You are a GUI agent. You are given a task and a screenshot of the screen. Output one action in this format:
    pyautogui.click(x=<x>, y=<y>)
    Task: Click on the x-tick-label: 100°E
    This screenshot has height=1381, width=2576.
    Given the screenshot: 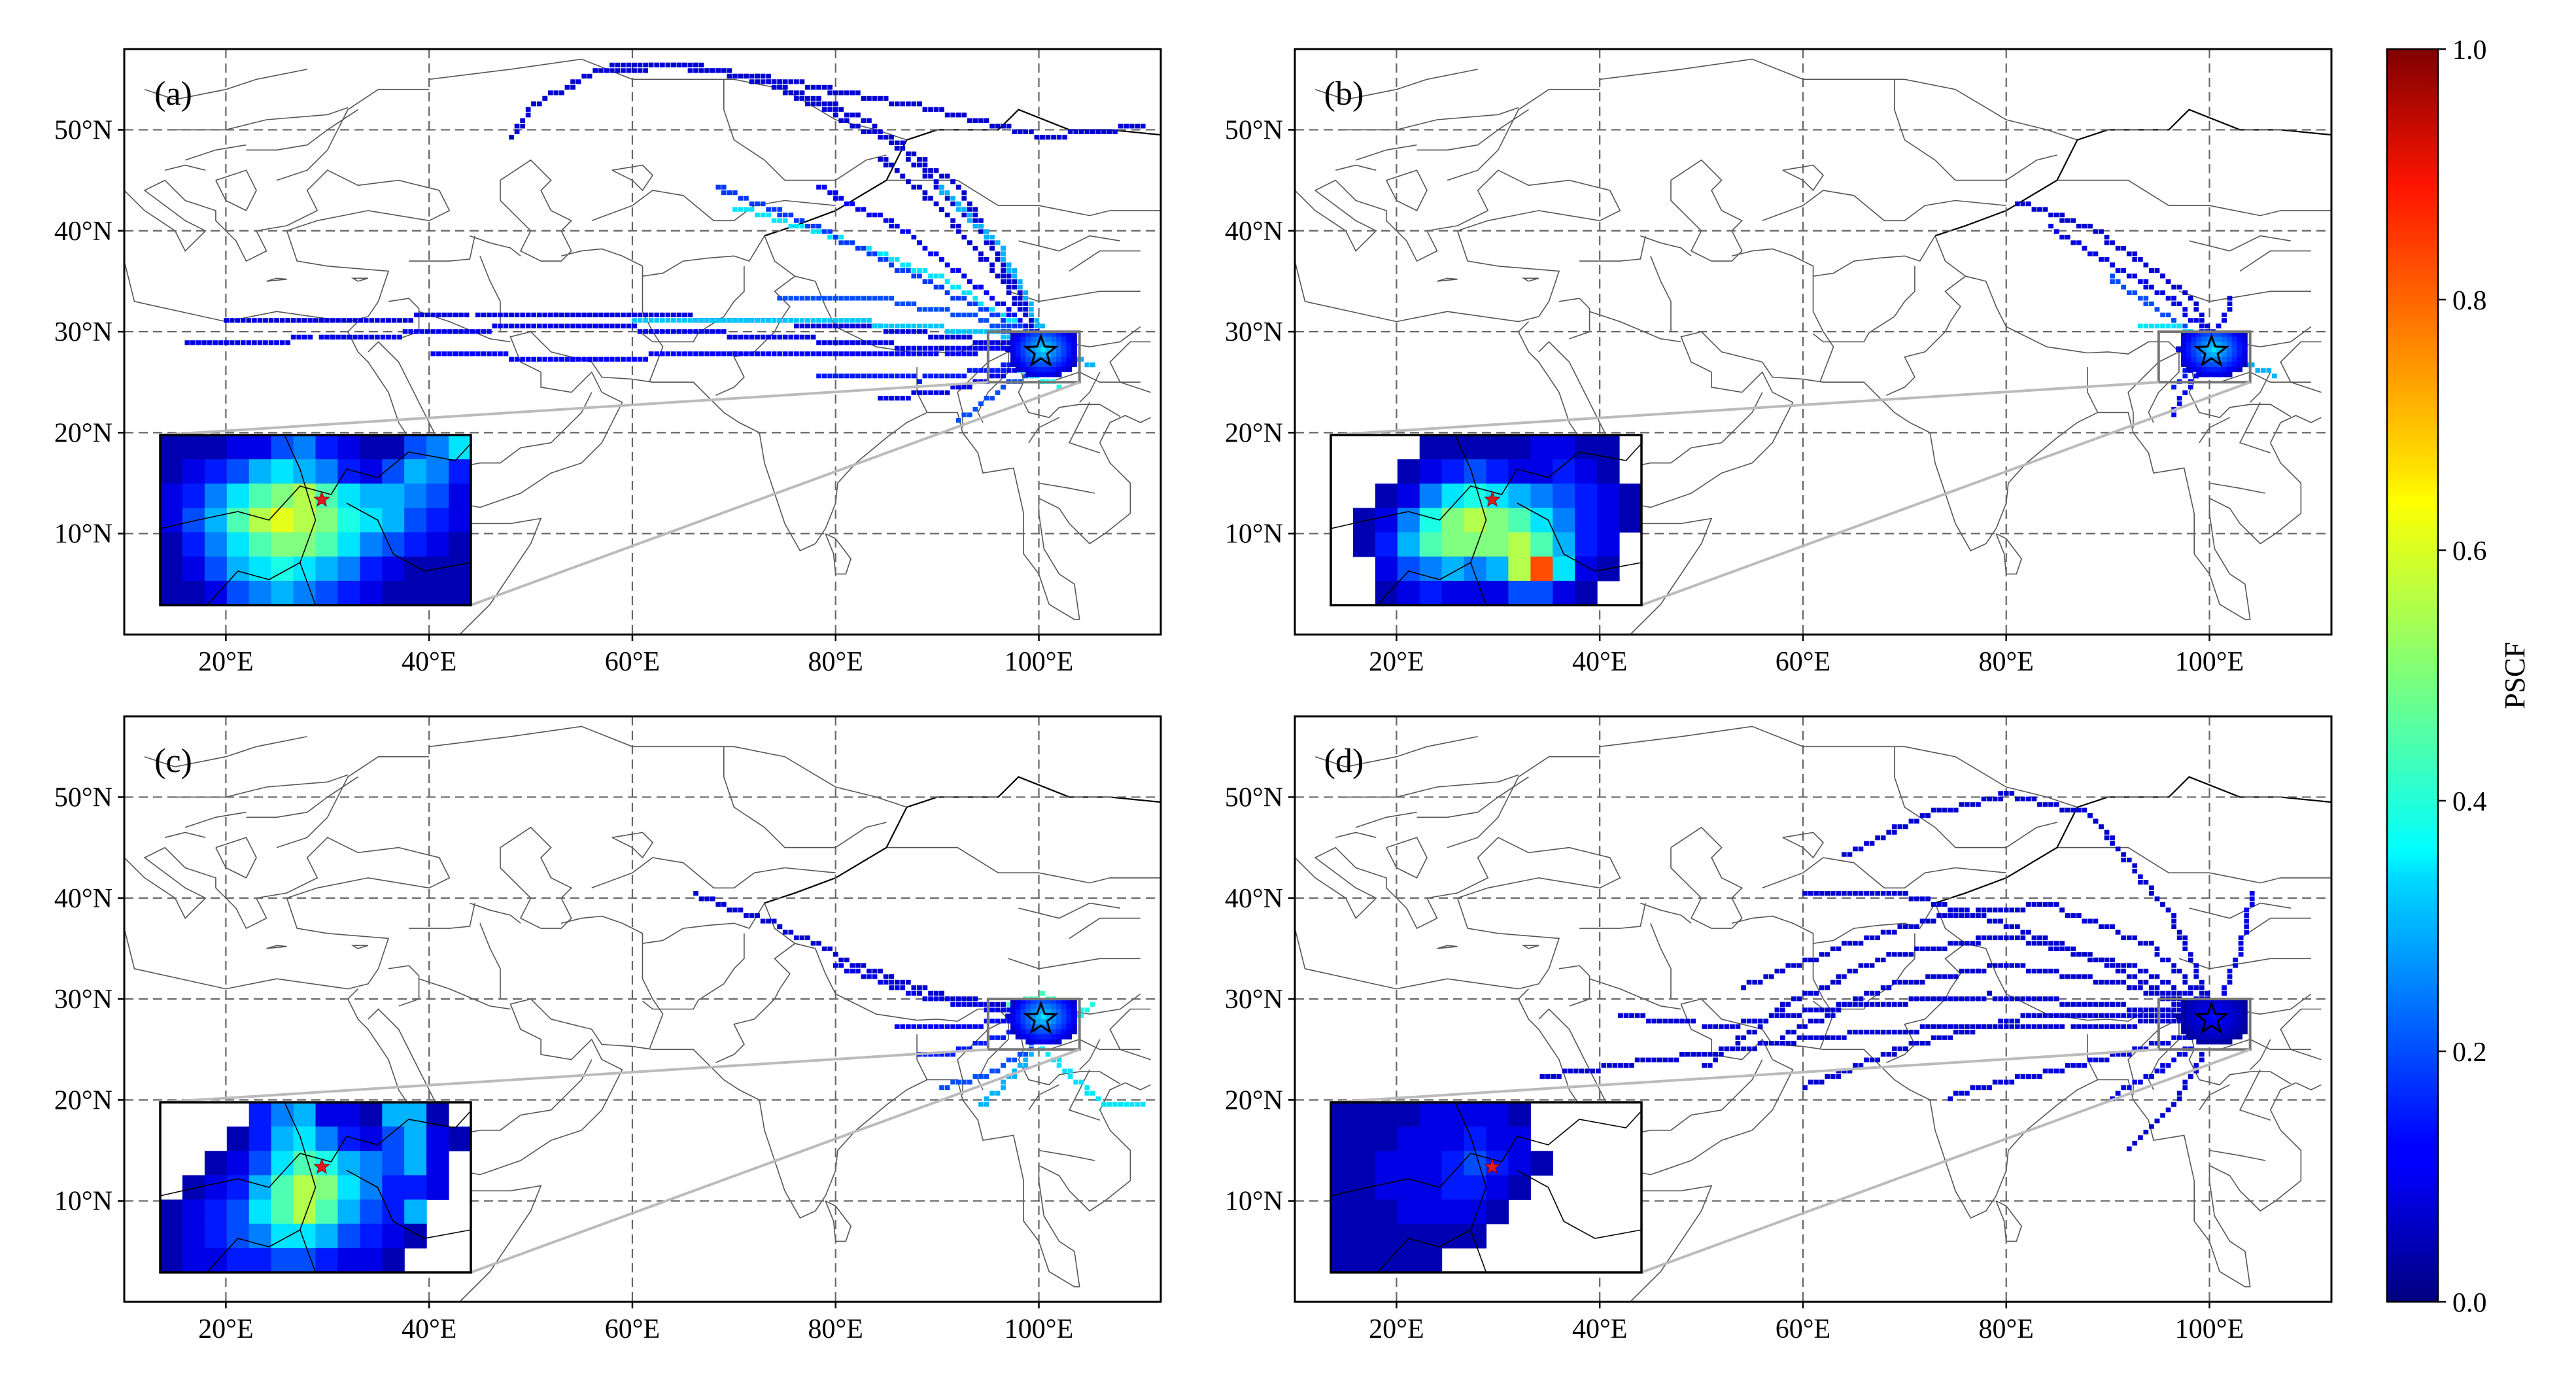 What is the action you would take?
    pyautogui.click(x=1039, y=662)
    